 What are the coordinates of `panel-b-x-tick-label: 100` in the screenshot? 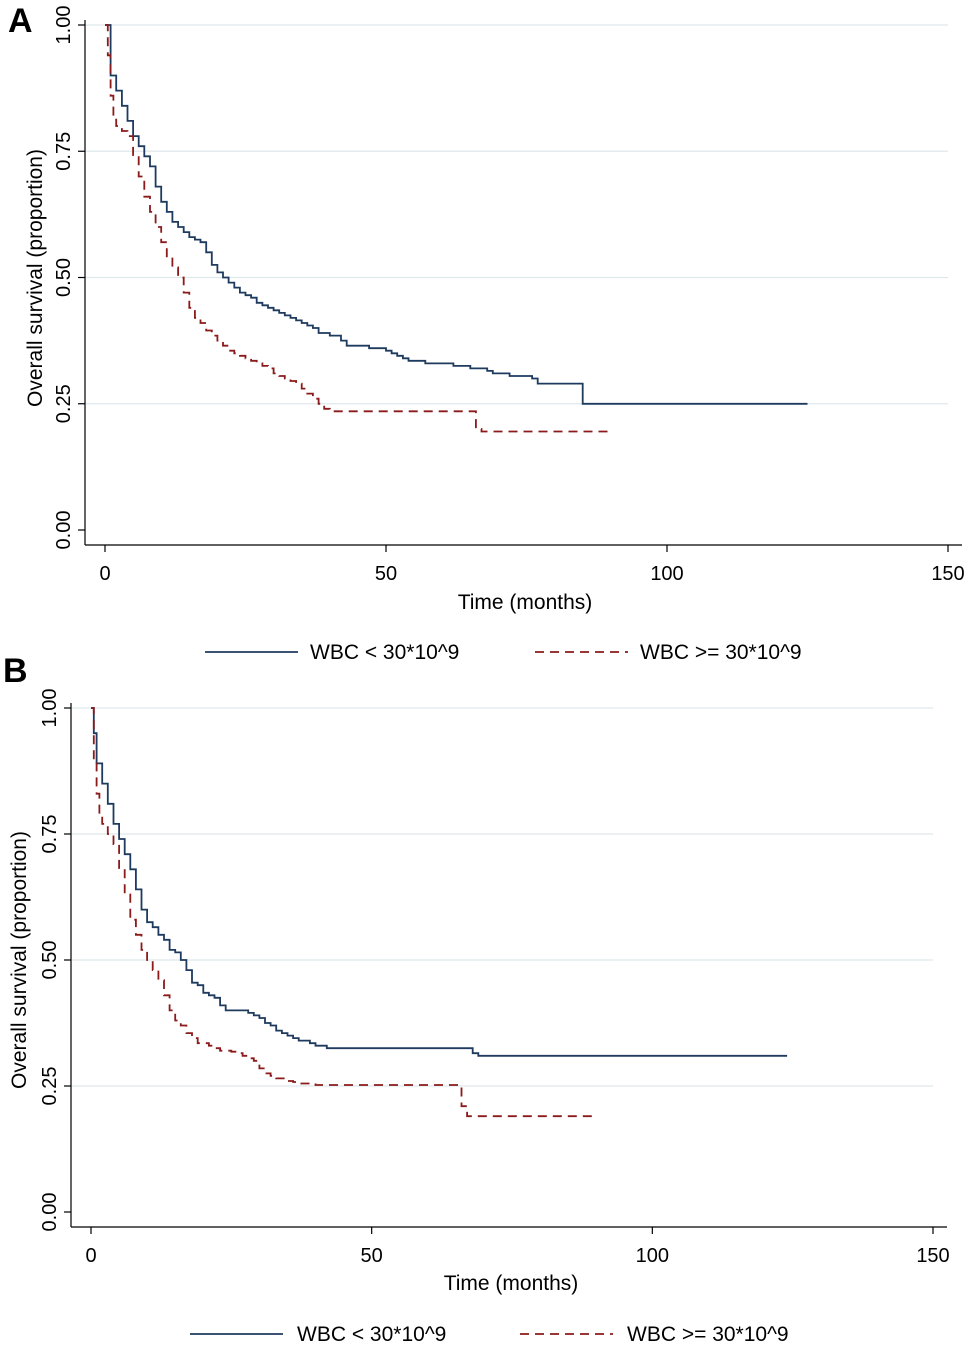 It's located at (652, 1256).